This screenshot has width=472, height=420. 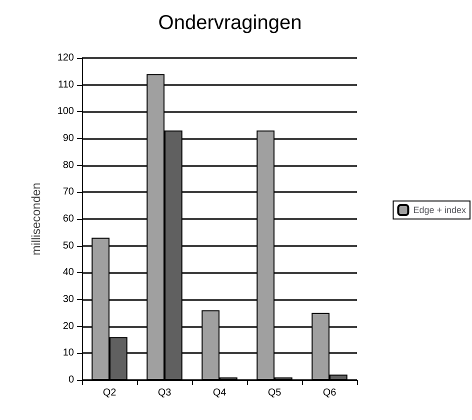 I want to click on y-tick-label: 70, so click(x=68, y=192).